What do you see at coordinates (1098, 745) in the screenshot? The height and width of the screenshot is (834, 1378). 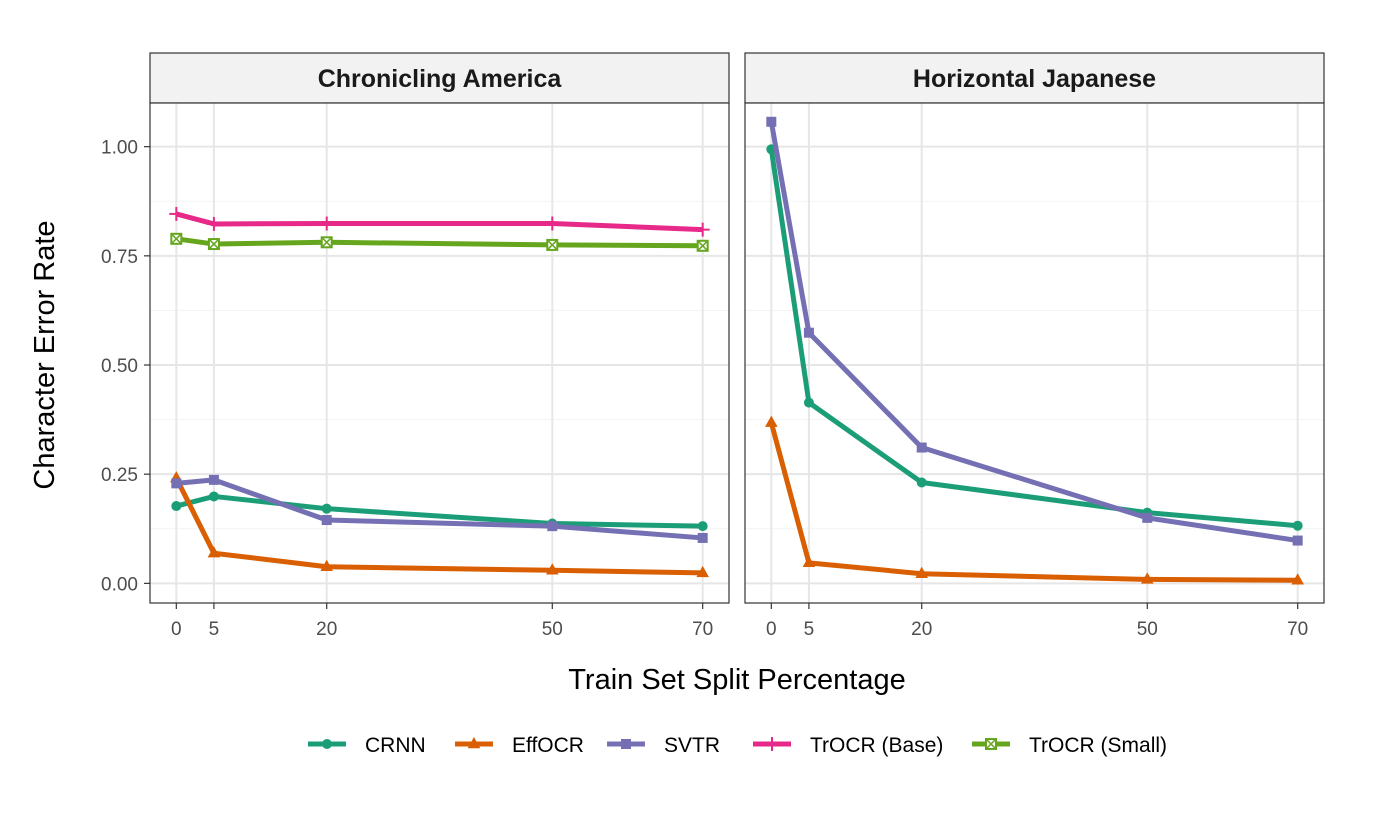 I see `legend-label-trocr-small: TrOCR (Small)` at bounding box center [1098, 745].